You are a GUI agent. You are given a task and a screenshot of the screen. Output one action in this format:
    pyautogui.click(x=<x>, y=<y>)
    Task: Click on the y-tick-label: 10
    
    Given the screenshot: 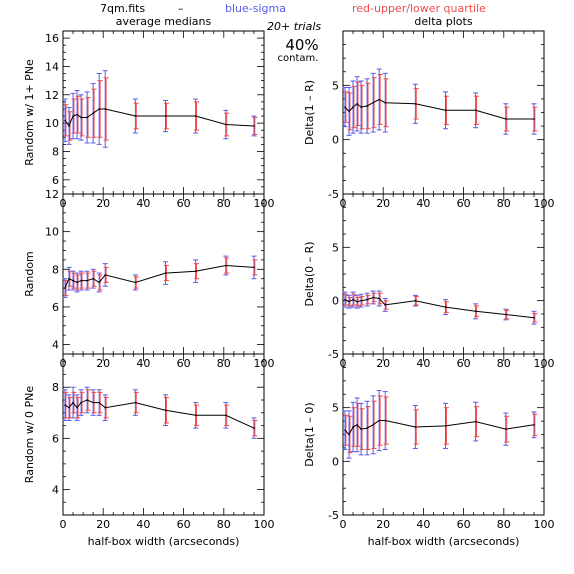 What is the action you would take?
    pyautogui.click(x=52, y=232)
    